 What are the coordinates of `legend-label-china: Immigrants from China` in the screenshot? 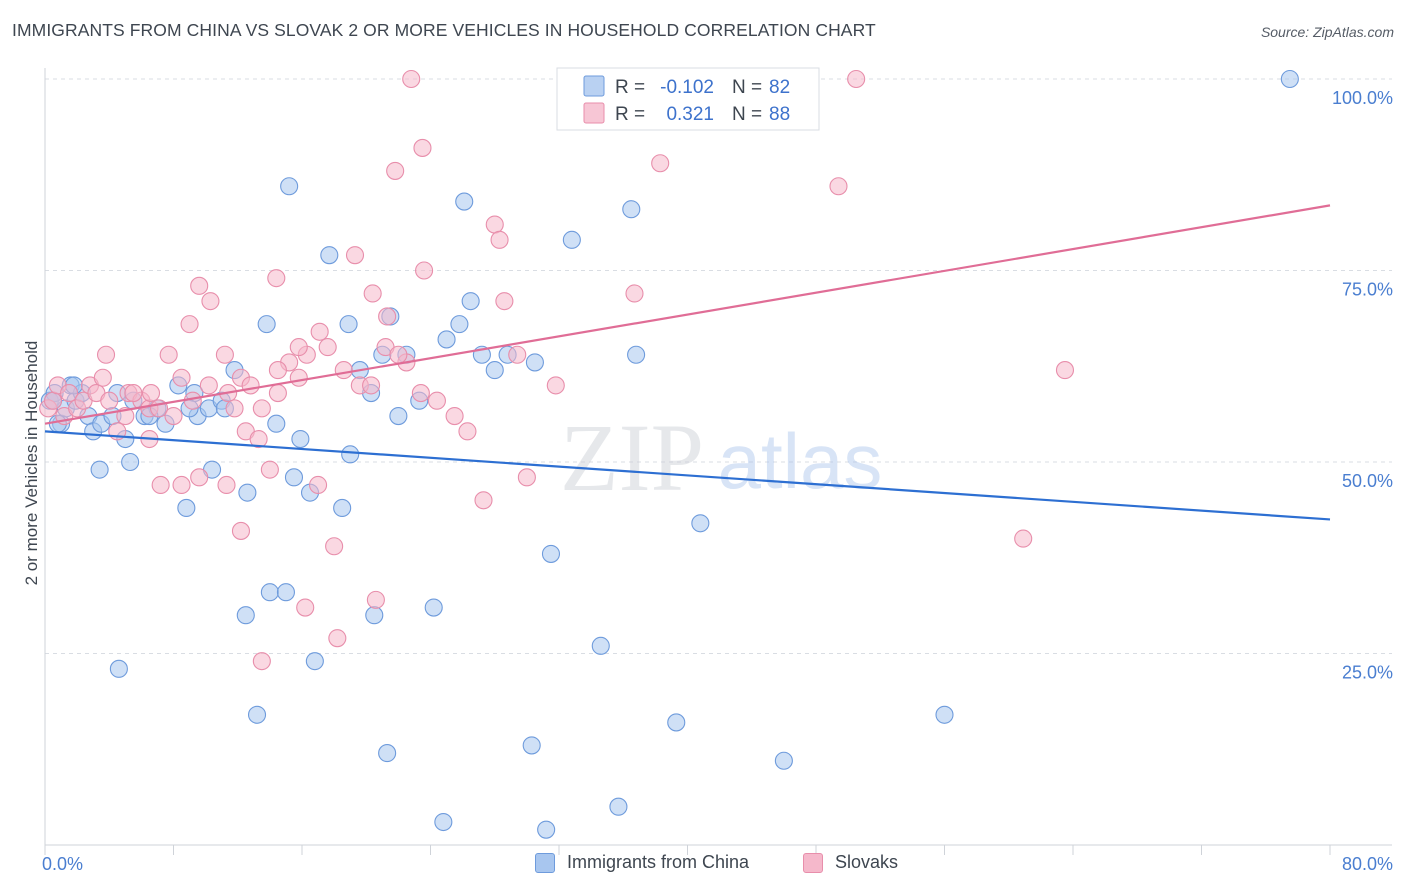 It's located at (658, 862).